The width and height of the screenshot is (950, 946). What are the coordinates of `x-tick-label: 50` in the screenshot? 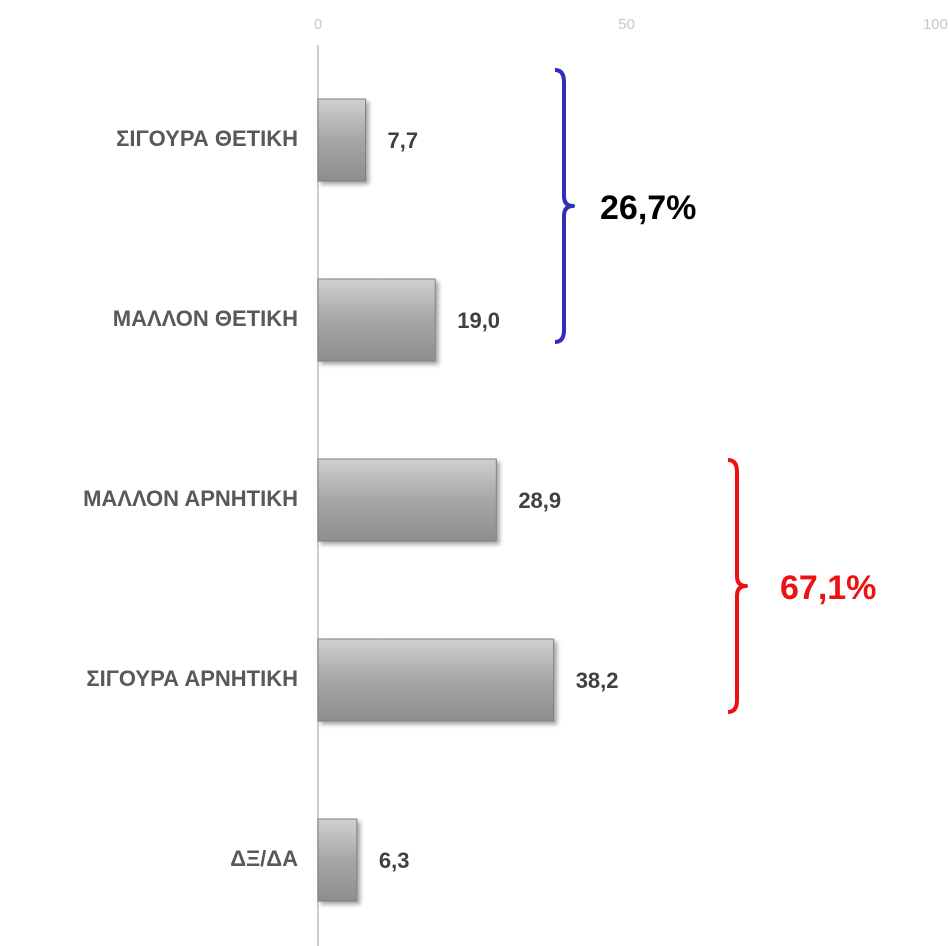 It's located at (626, 24).